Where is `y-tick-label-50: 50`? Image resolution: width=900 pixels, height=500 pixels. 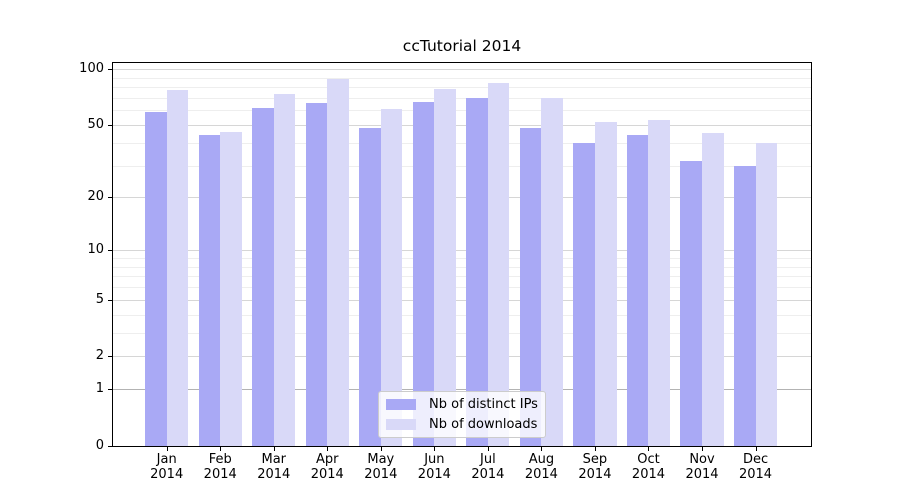 y-tick-label-50: 50 is located at coordinates (95, 124).